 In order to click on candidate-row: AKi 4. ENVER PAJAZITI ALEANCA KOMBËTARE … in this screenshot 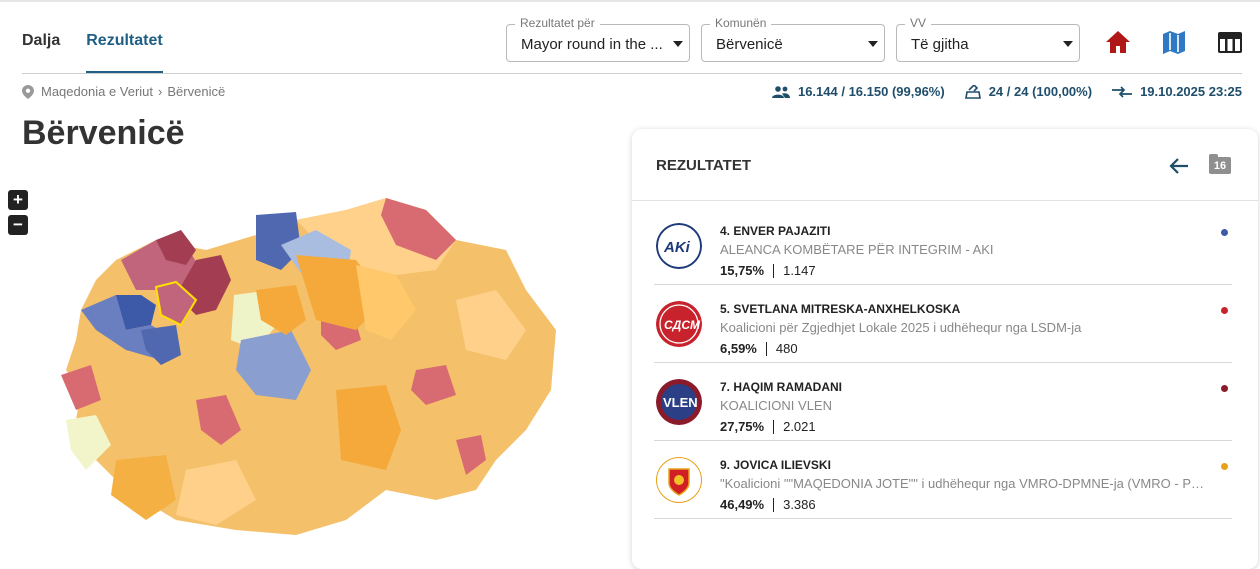, I will do `click(943, 246)`.